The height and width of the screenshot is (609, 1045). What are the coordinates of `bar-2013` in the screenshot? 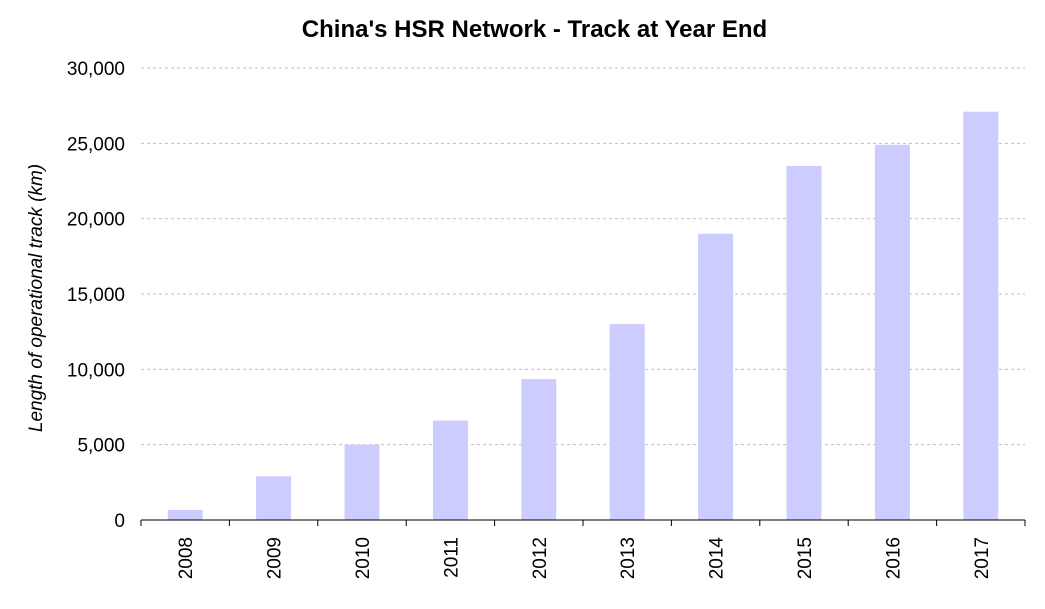 It's located at (627, 422).